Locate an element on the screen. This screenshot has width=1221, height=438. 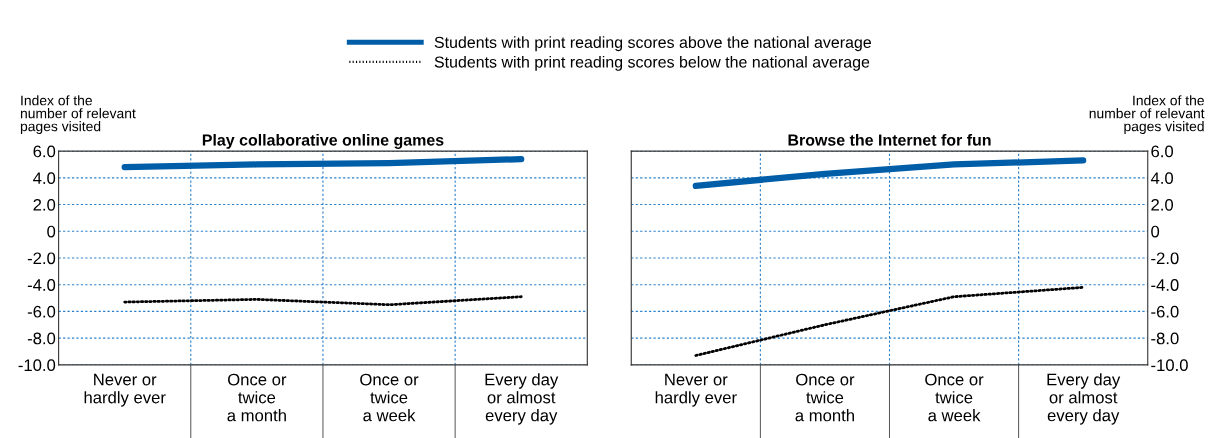
legend-label: Students with print reading scores below the national average is located at coordinates (652, 63).